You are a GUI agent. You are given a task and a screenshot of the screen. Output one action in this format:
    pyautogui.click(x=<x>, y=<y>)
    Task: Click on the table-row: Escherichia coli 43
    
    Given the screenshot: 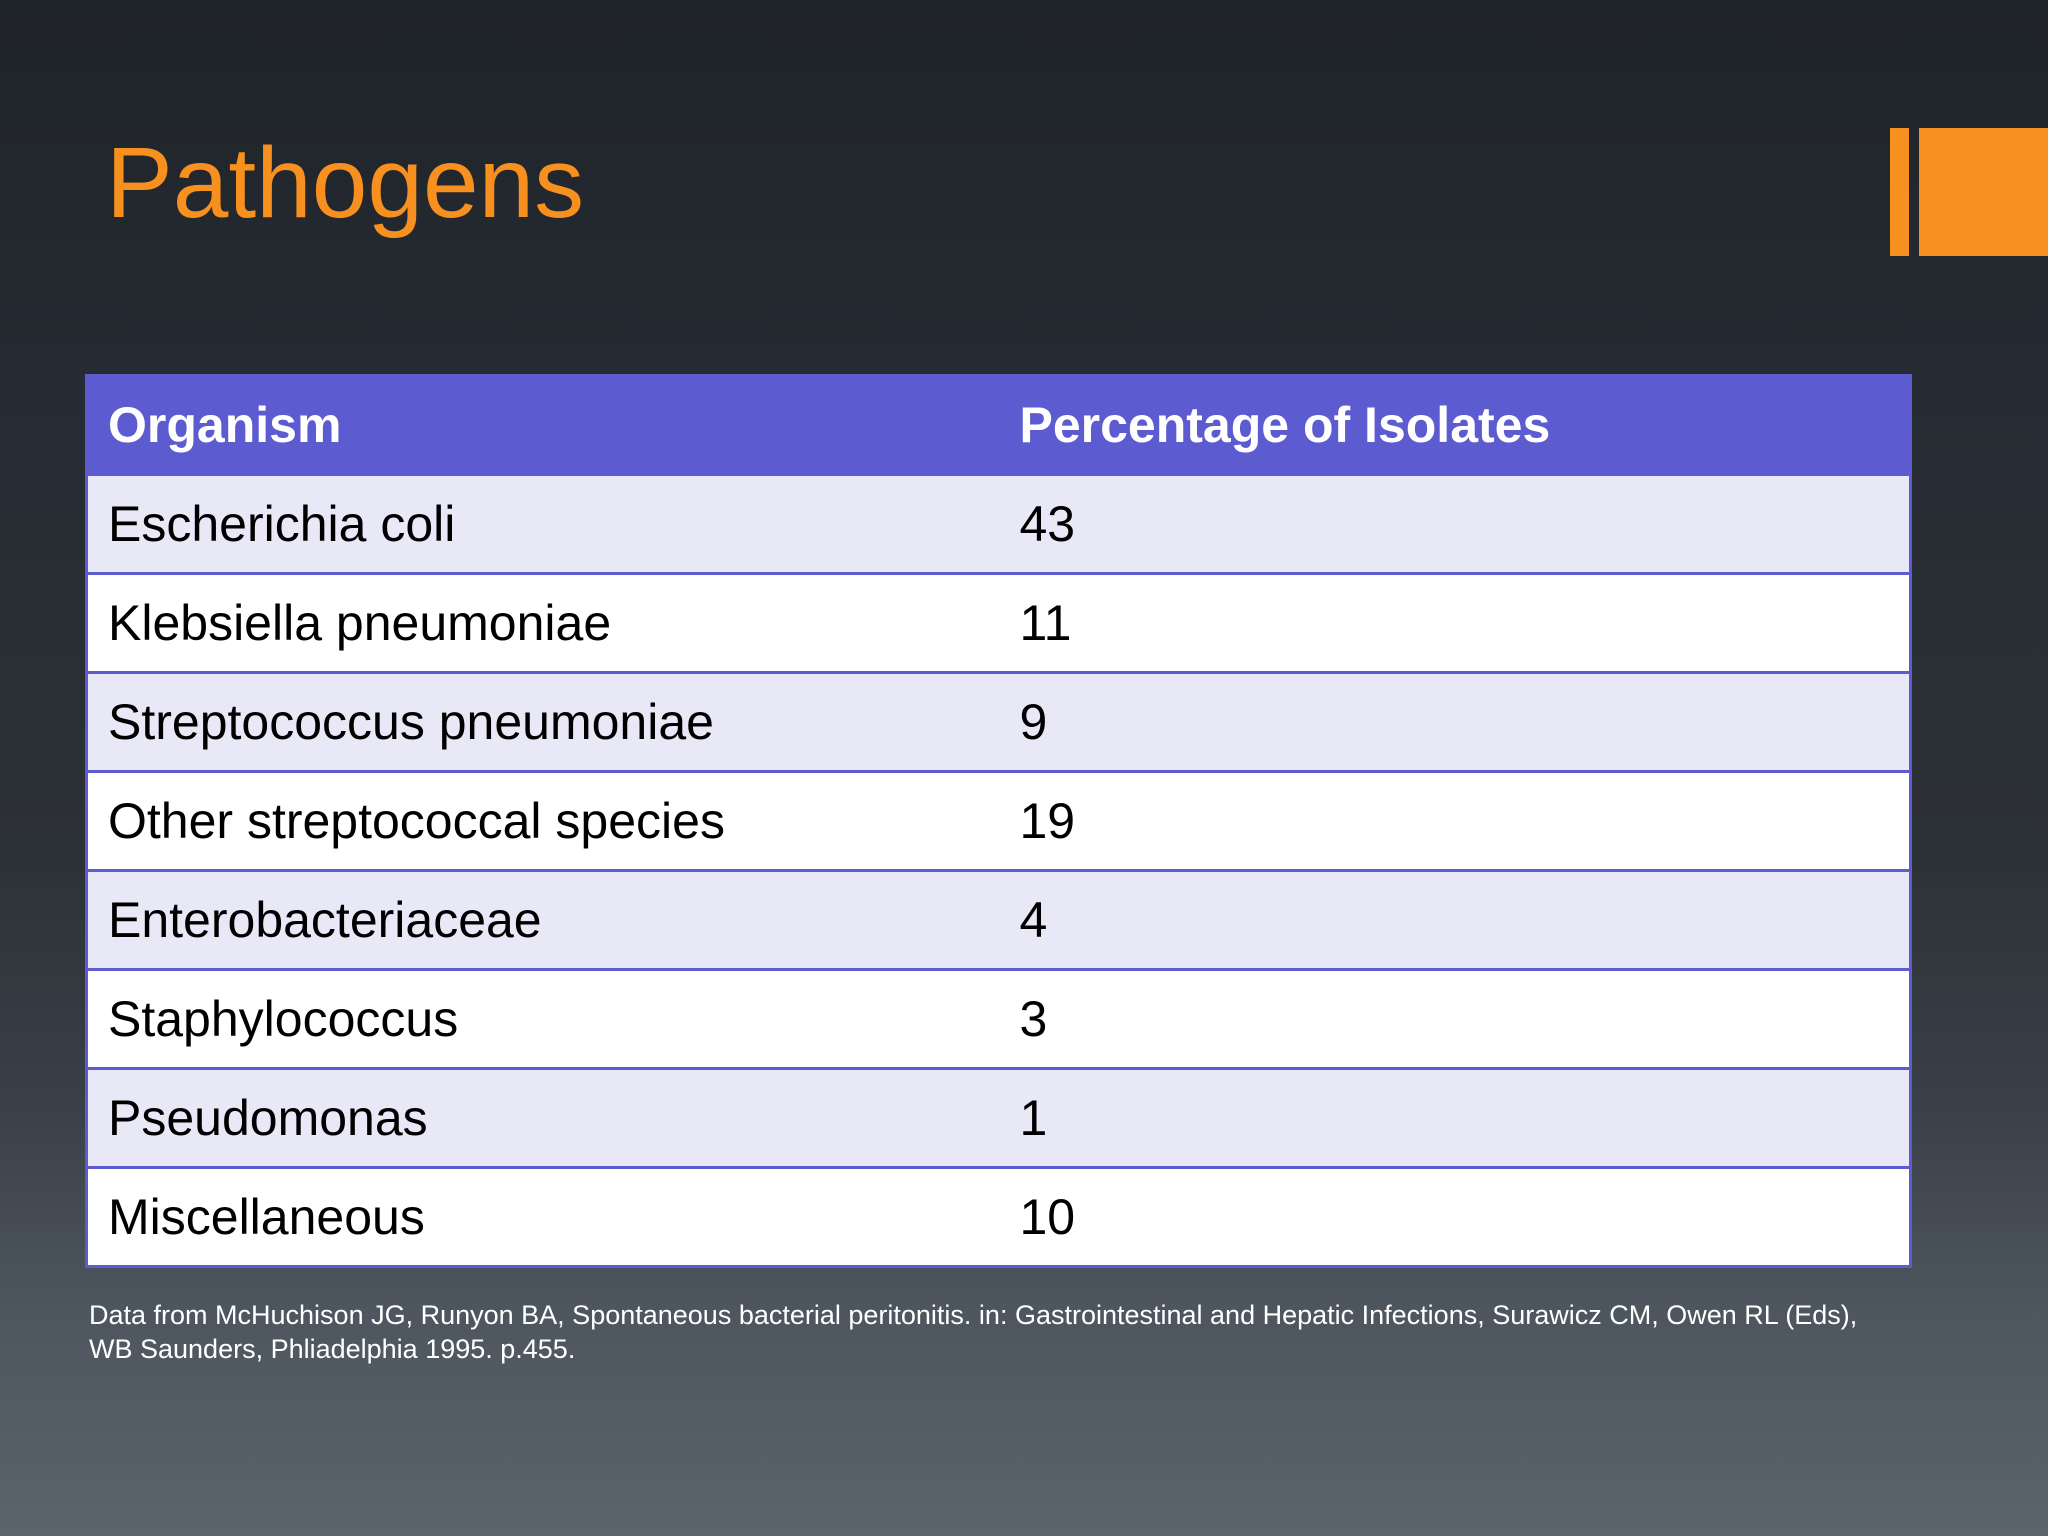 What is the action you would take?
    pyautogui.click(x=998, y=523)
    